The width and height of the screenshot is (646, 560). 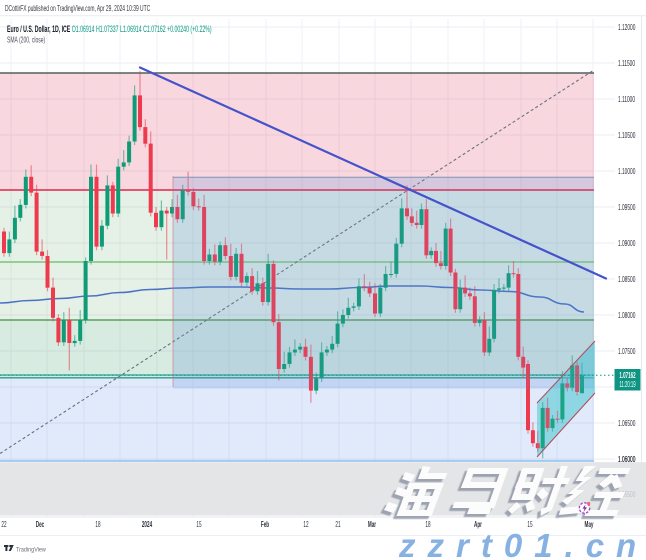 What do you see at coordinates (588, 525) in the screenshot?
I see `svg-text: May` at bounding box center [588, 525].